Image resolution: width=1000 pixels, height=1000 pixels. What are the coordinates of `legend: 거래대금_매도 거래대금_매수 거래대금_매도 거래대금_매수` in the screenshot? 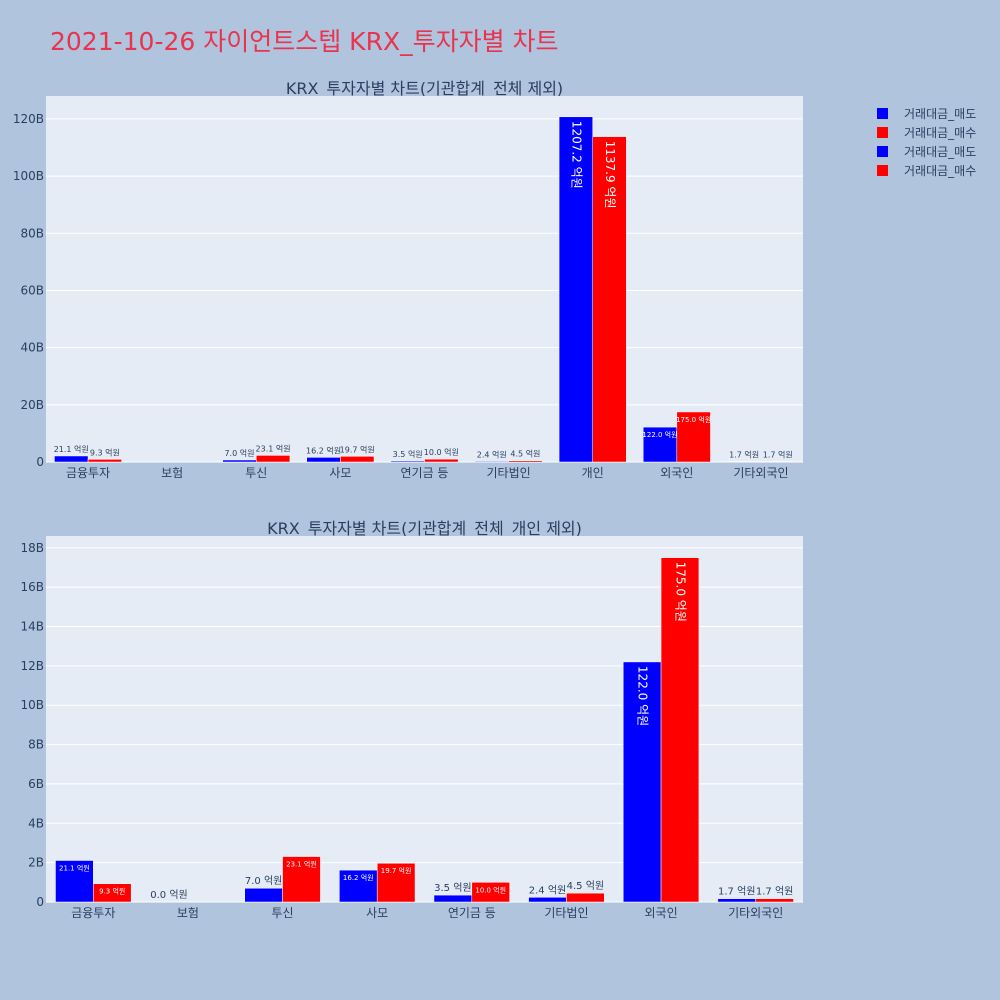 It's located at (923, 142).